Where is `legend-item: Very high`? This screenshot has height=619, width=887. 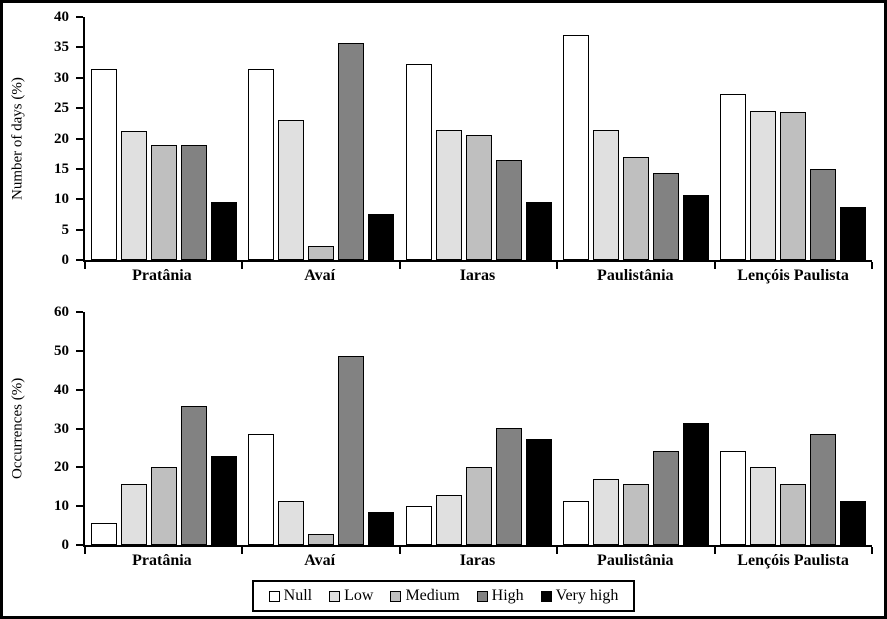 legend-item: Very high is located at coordinates (579, 596).